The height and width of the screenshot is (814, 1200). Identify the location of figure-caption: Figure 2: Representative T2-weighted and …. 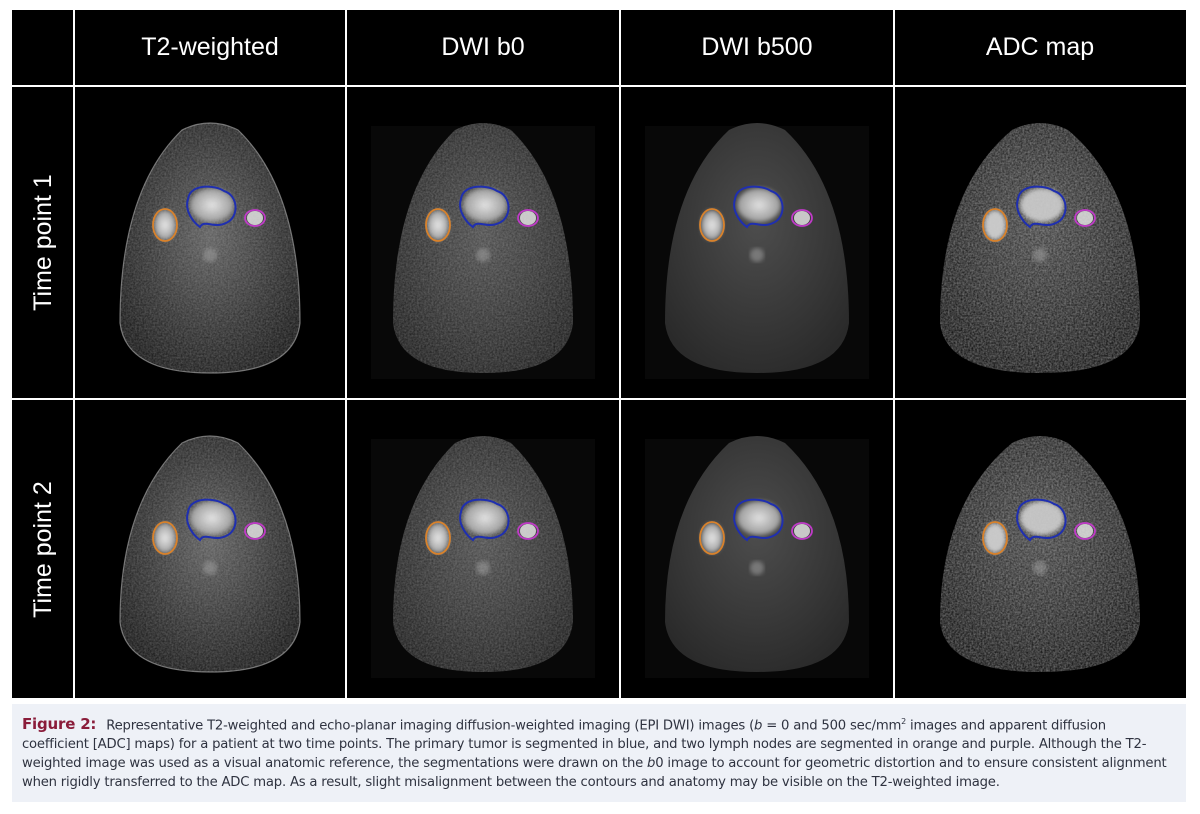
(599, 753).